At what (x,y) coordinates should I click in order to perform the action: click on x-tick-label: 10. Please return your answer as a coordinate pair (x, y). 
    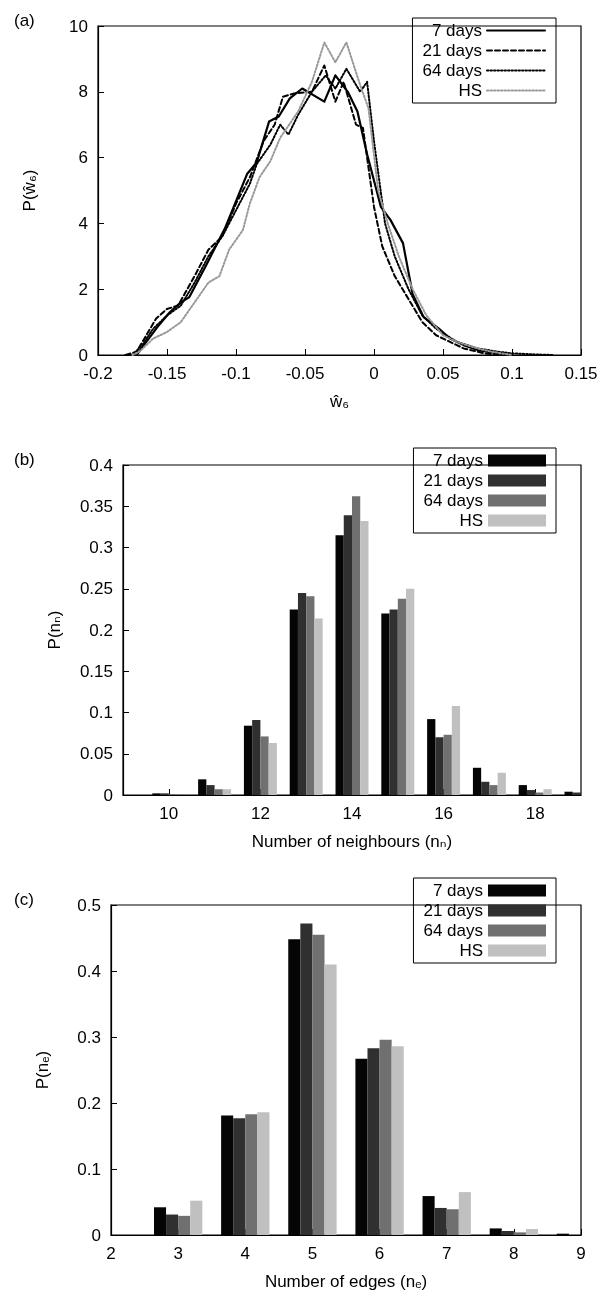
    Looking at the image, I should click on (169, 813).